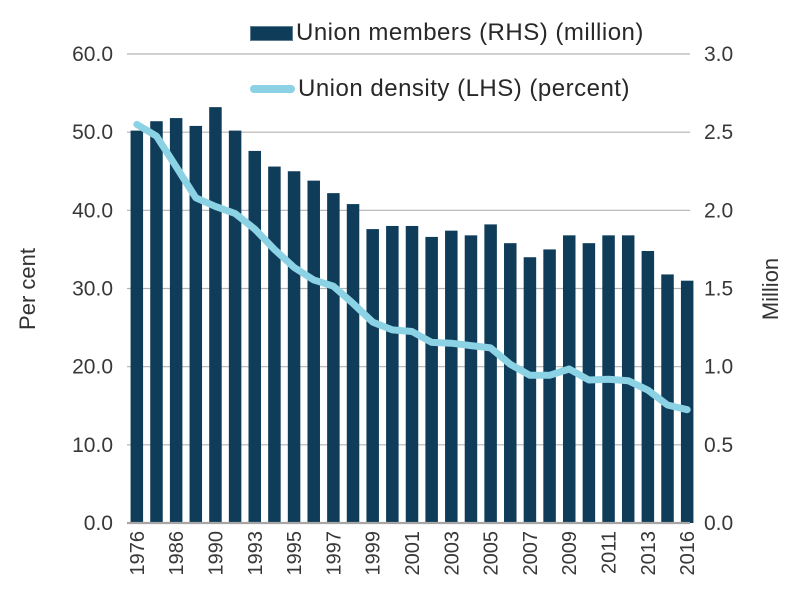 The width and height of the screenshot is (800, 607). Describe the element at coordinates (431, 379) in the screenshot. I see `bar-2002` at that location.